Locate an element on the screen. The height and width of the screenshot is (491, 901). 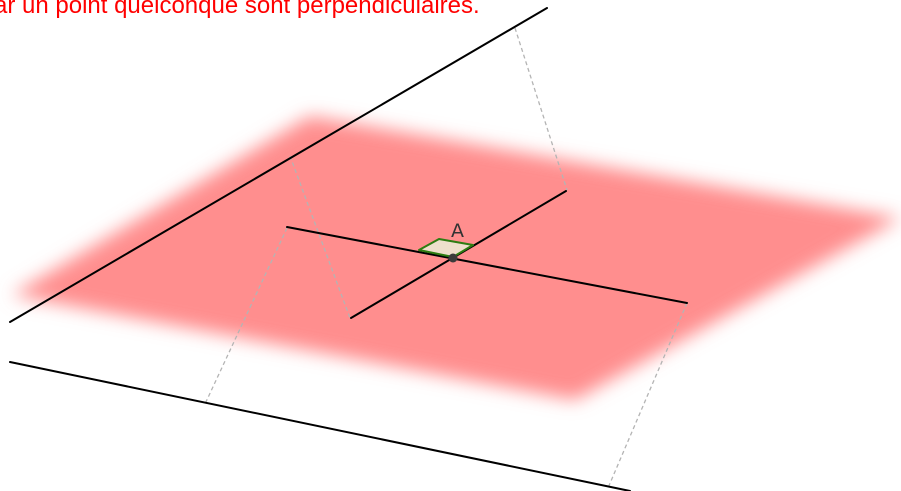
point-a-label: A is located at coordinates (457, 231).